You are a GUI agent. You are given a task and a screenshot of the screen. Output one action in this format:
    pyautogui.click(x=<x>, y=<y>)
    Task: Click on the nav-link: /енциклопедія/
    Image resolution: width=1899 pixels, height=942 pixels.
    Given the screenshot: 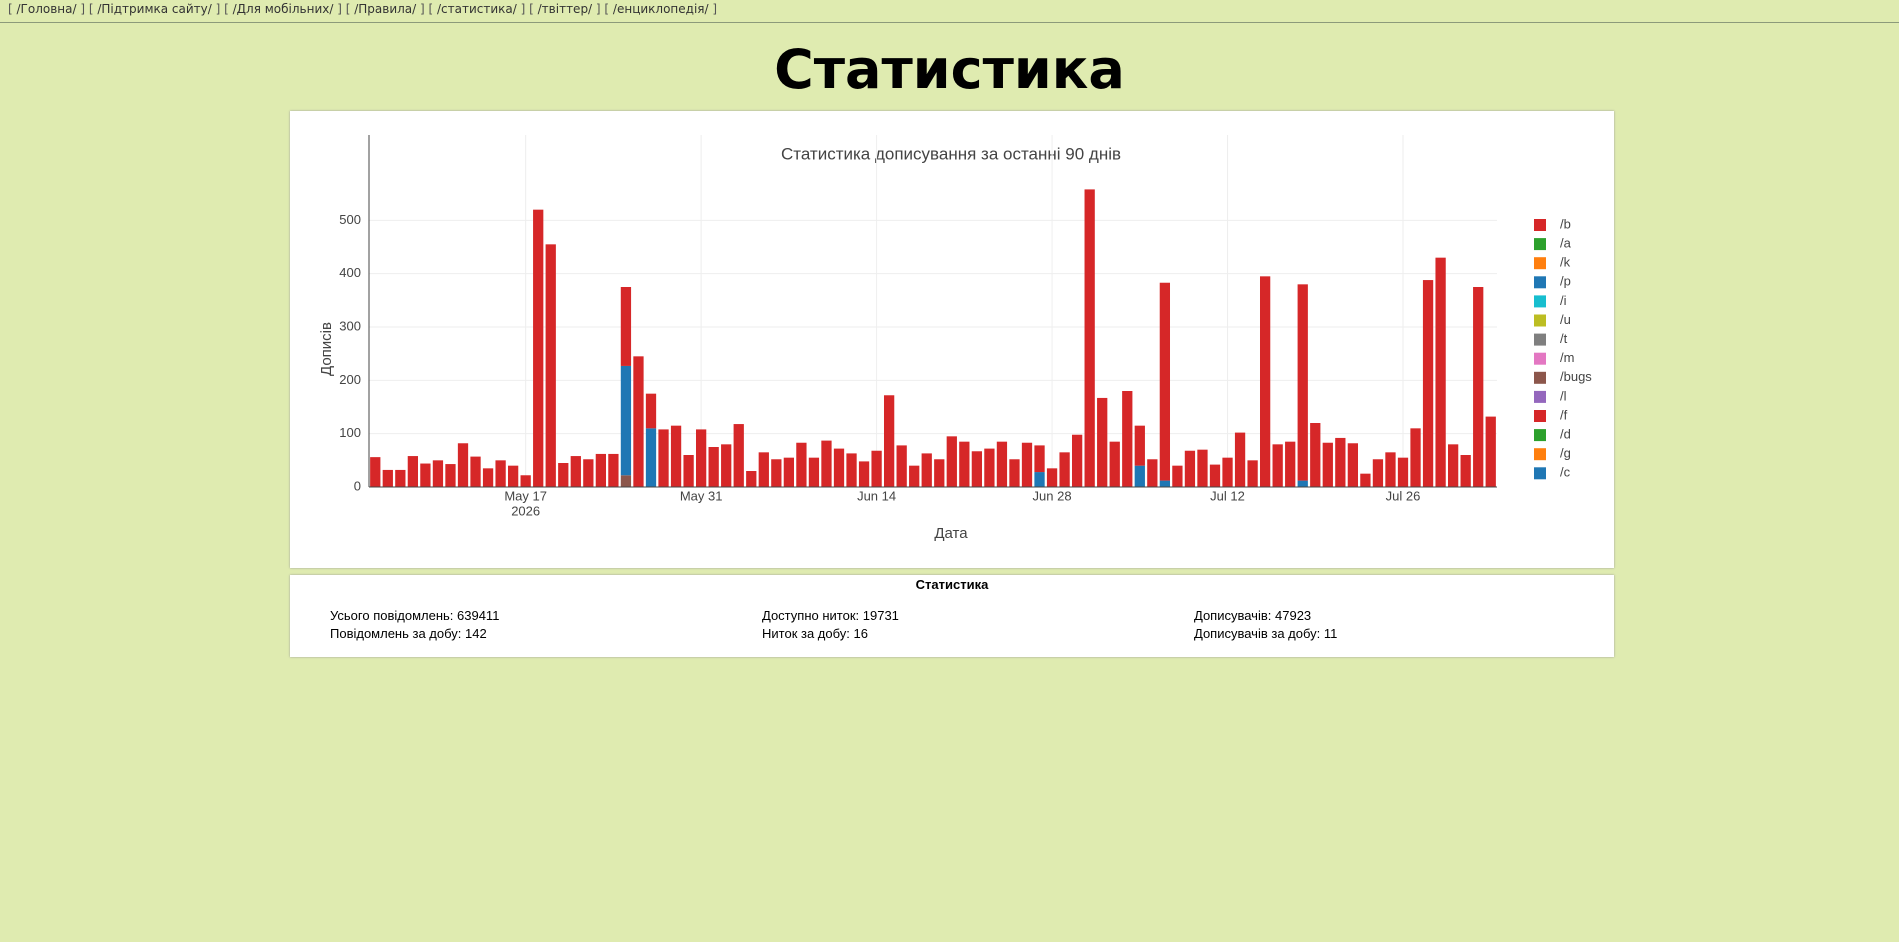 What is the action you would take?
    pyautogui.click(x=660, y=9)
    